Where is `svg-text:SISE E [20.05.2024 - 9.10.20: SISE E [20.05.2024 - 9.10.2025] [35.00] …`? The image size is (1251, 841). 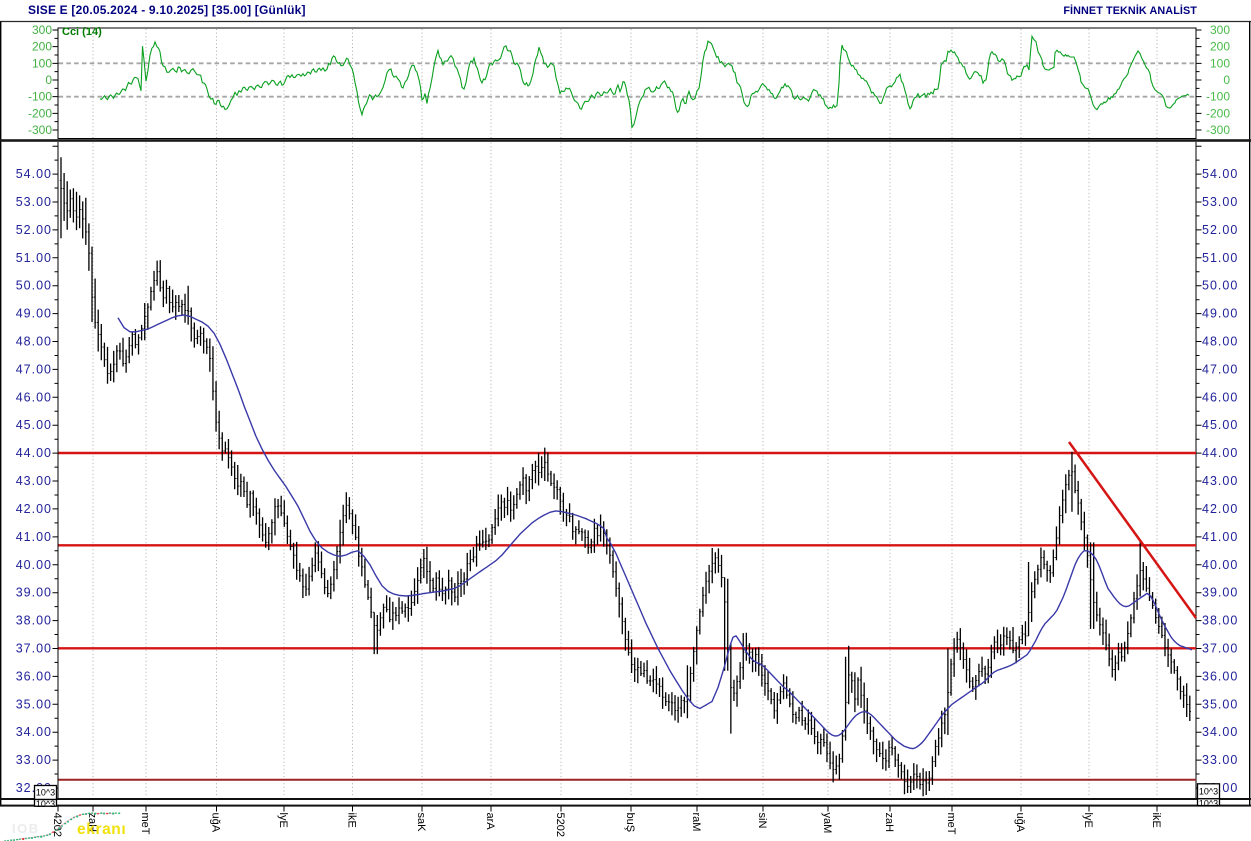
svg-text:SISE E [20.05.2024 - 9.10.20: SISE E [20.05.2024 - 9.10.2025] [35.00] … is located at coordinates (167, 10).